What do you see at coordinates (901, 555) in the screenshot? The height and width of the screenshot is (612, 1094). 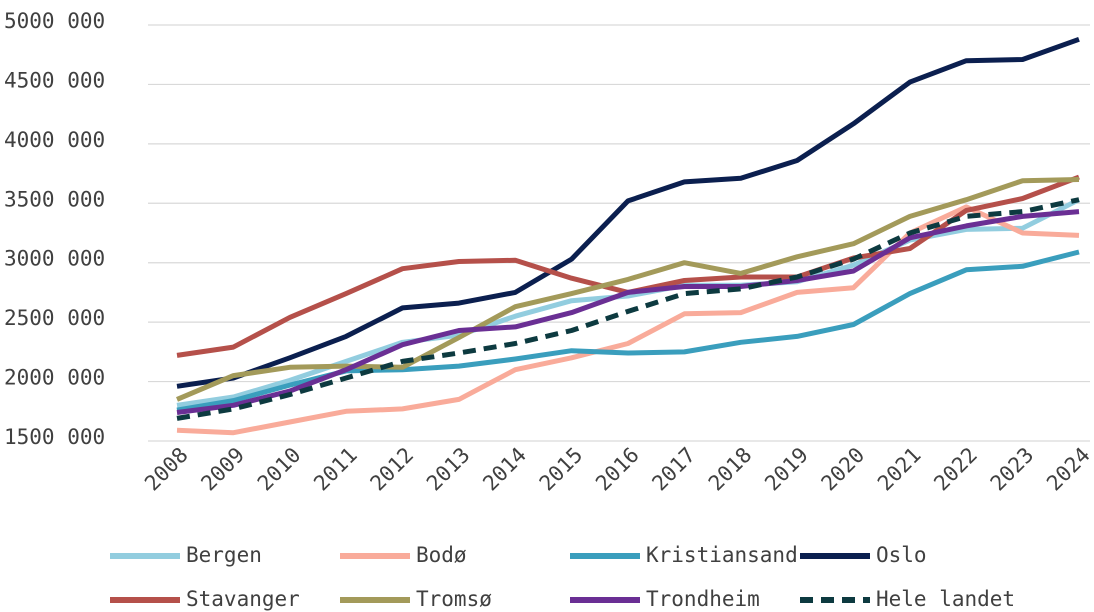 I see `legend-label: Oslo` at bounding box center [901, 555].